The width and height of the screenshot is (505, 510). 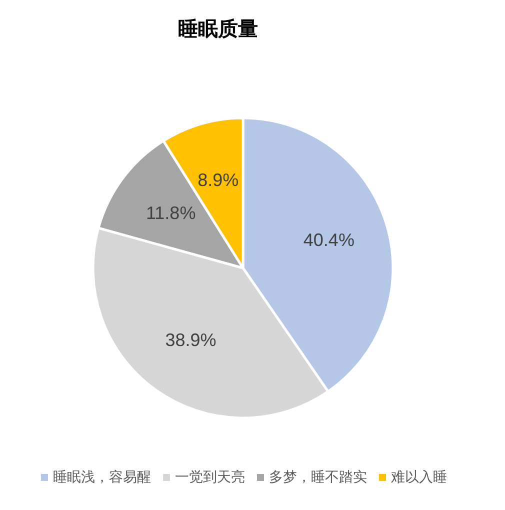 I want to click on data-label: 38.9%, so click(x=190, y=340).